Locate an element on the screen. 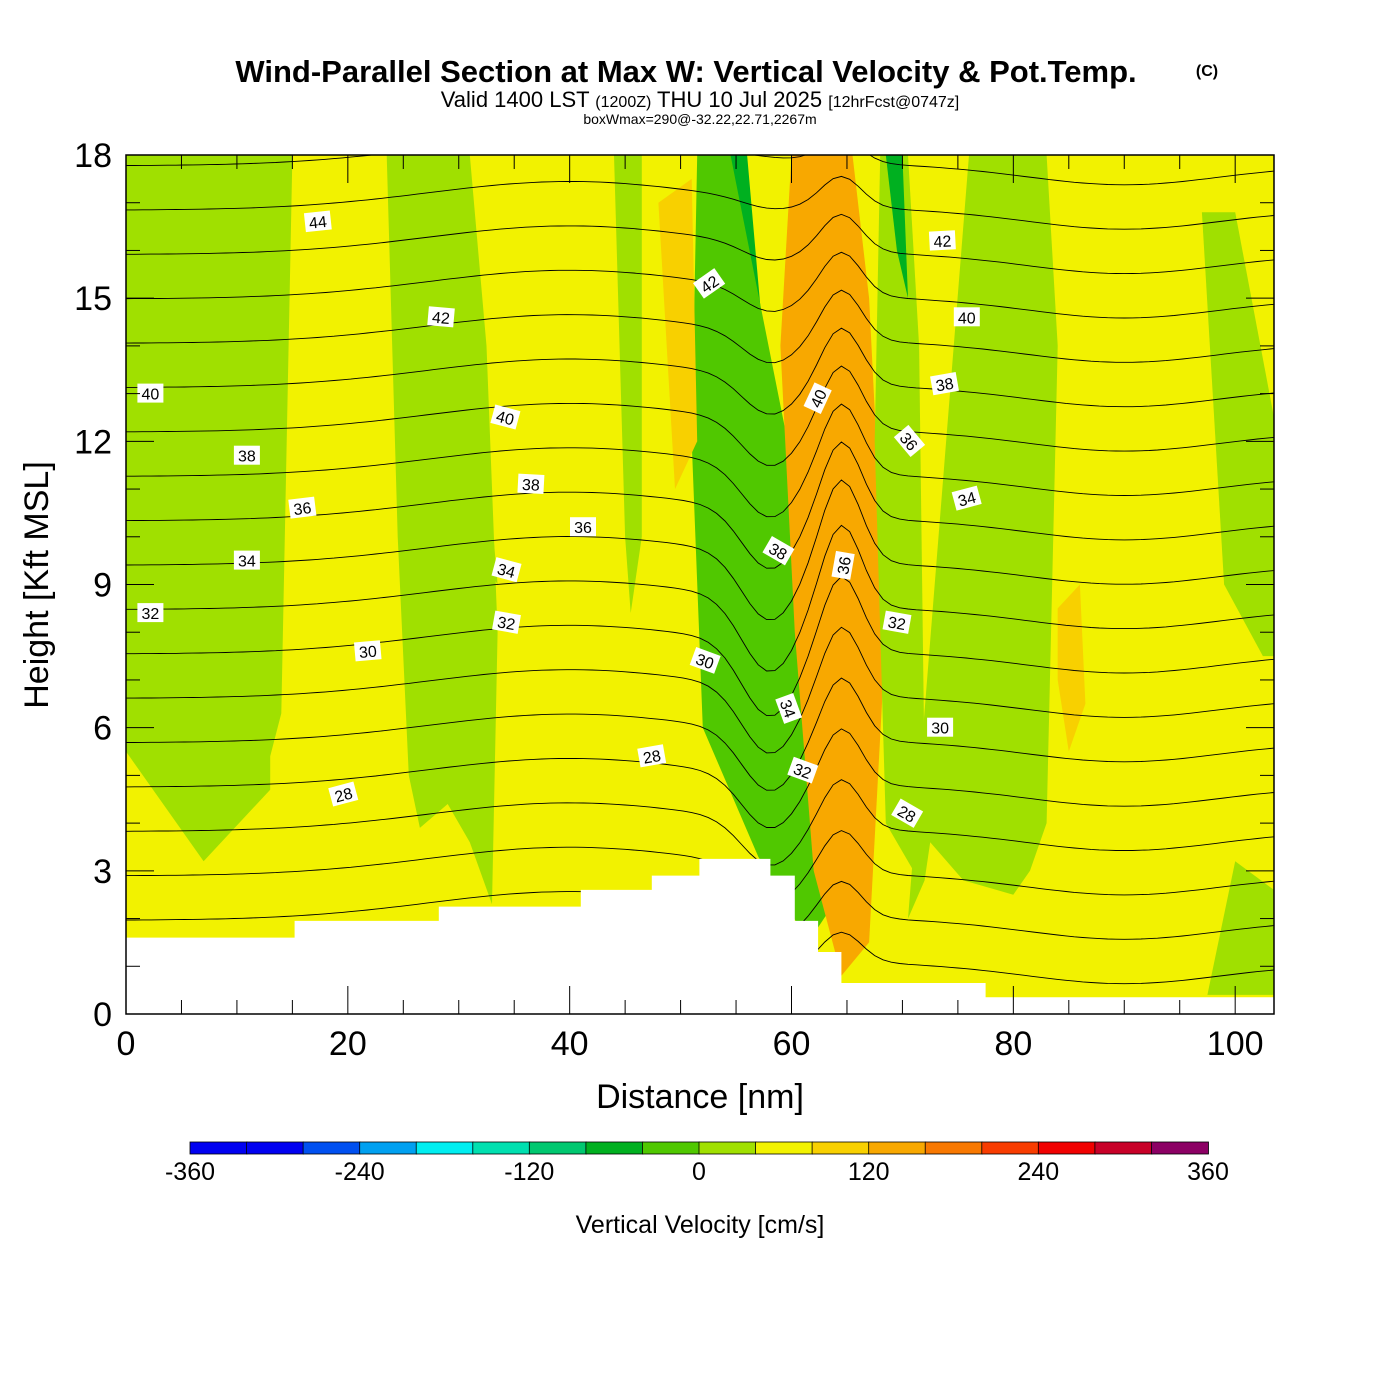 The width and height of the screenshot is (1400, 1400). colorbar-tick-label: 120 is located at coordinates (869, 1172).